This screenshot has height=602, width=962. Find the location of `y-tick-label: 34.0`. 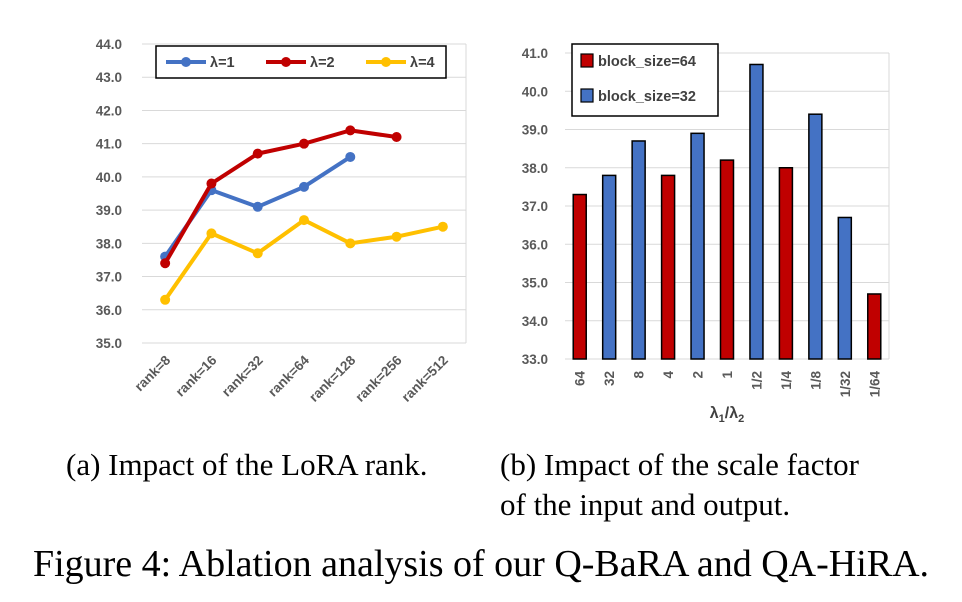

y-tick-label: 34.0 is located at coordinates (535, 321).